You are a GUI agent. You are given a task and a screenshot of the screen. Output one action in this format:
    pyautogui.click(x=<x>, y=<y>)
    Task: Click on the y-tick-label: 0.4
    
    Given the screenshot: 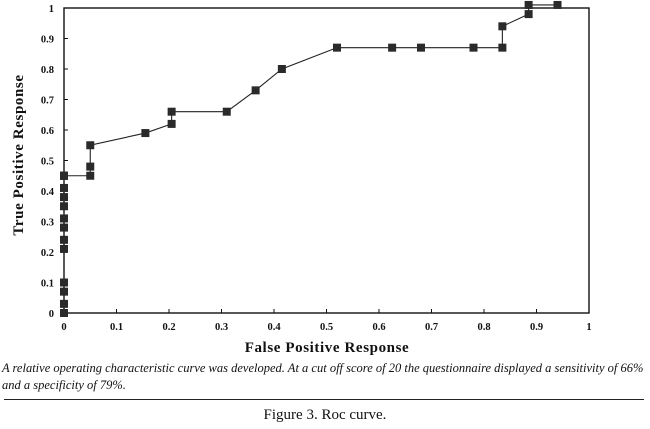 What is the action you would take?
    pyautogui.click(x=48, y=192)
    